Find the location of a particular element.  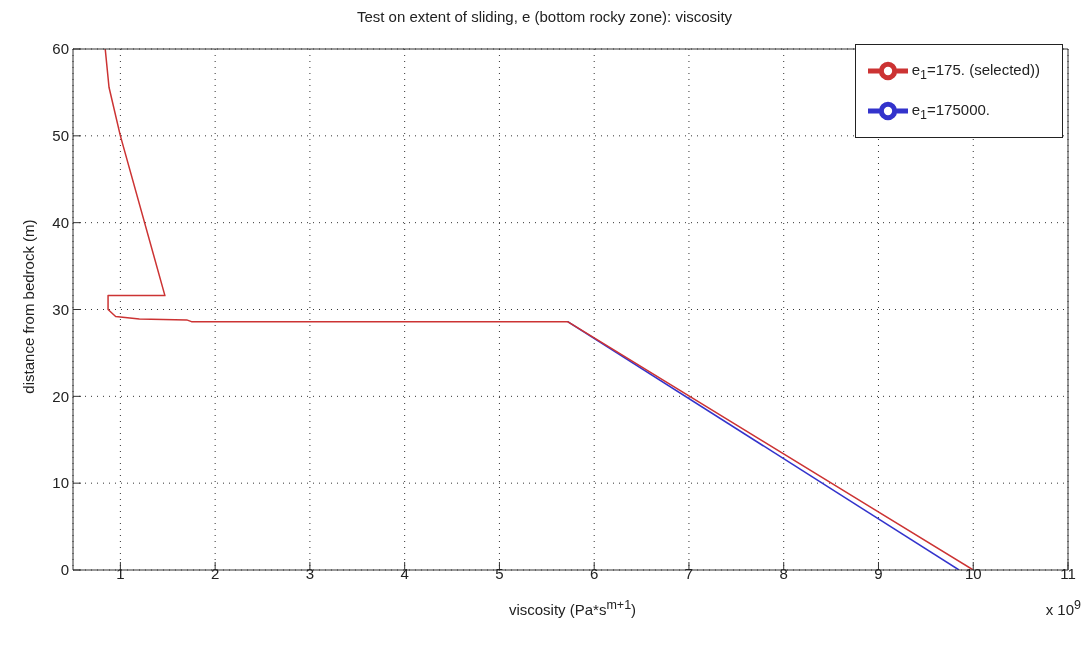

legend-label: e$_{1}$=175000. is located at coordinates (950, 112).